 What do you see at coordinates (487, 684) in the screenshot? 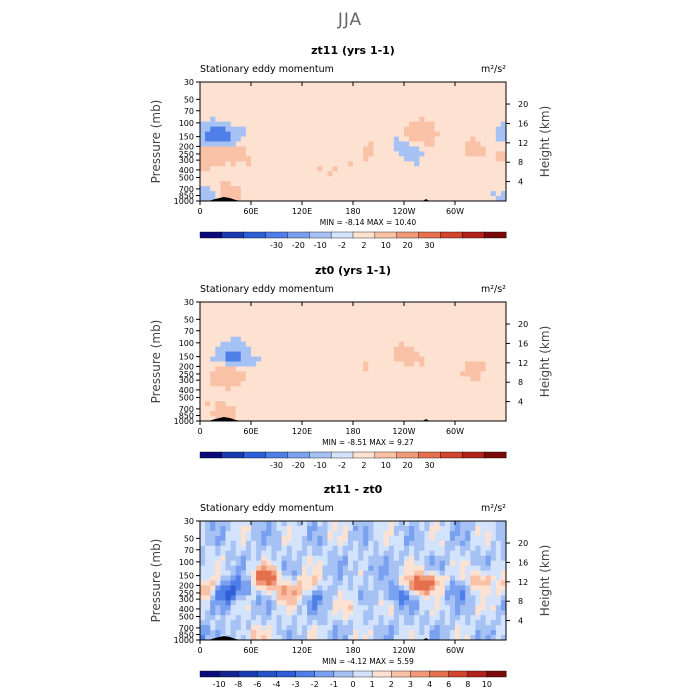
I see `colorbar-label: 10` at bounding box center [487, 684].